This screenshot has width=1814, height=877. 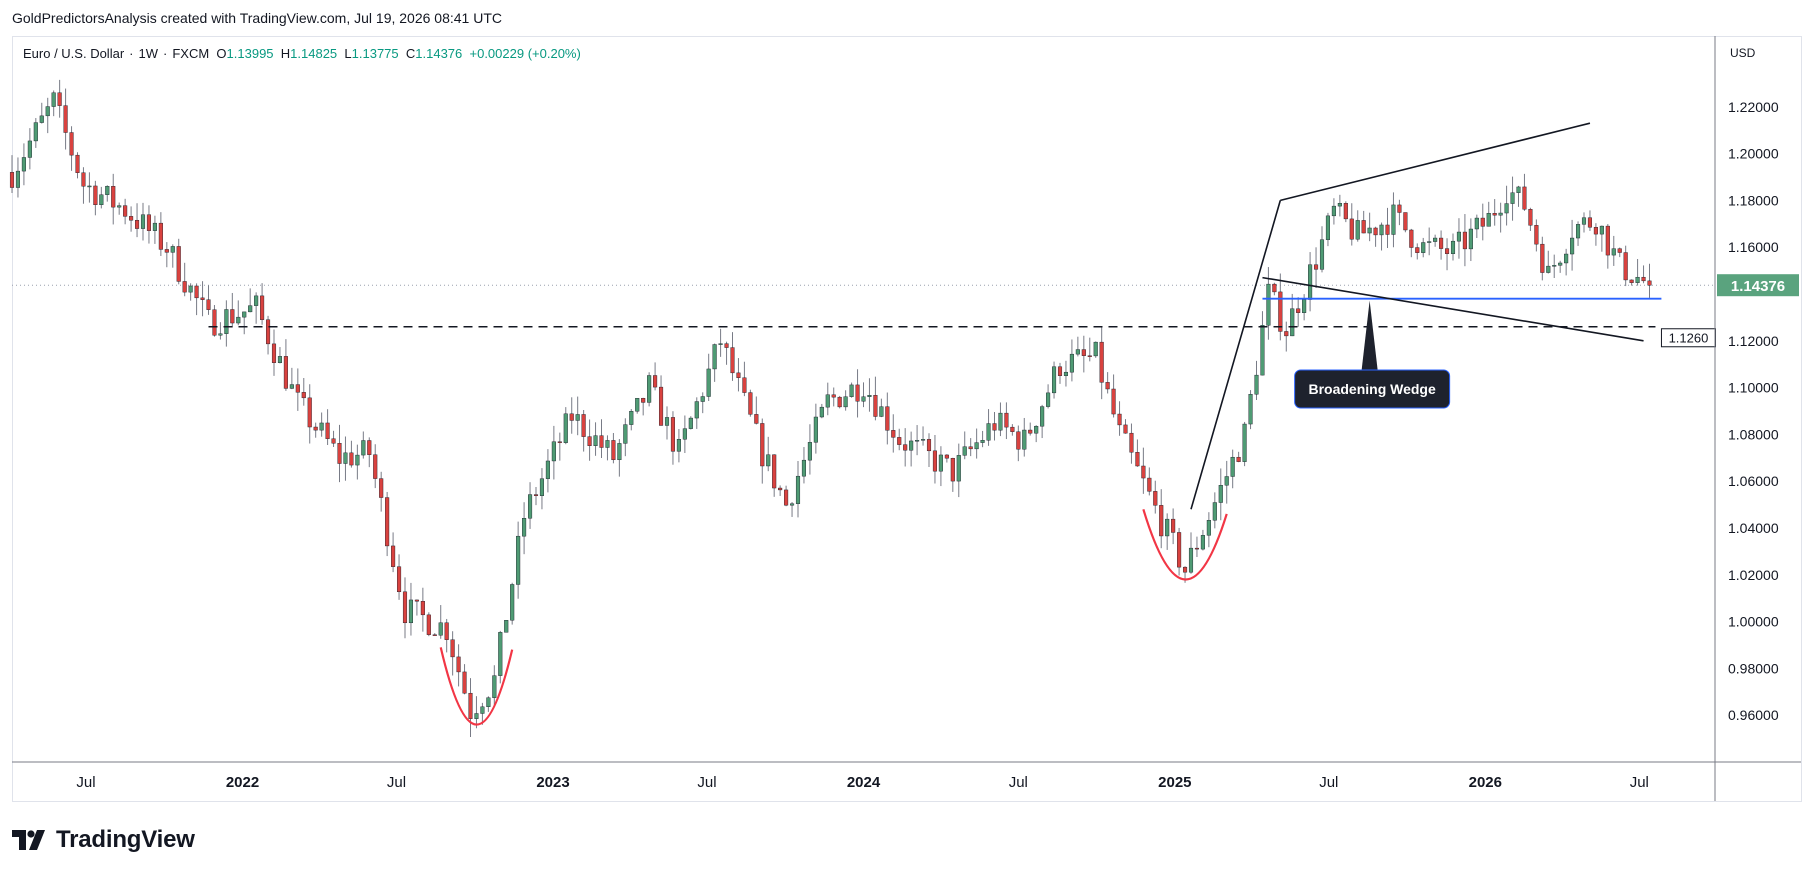 I want to click on legend-open: 1.13995, so click(x=250, y=53).